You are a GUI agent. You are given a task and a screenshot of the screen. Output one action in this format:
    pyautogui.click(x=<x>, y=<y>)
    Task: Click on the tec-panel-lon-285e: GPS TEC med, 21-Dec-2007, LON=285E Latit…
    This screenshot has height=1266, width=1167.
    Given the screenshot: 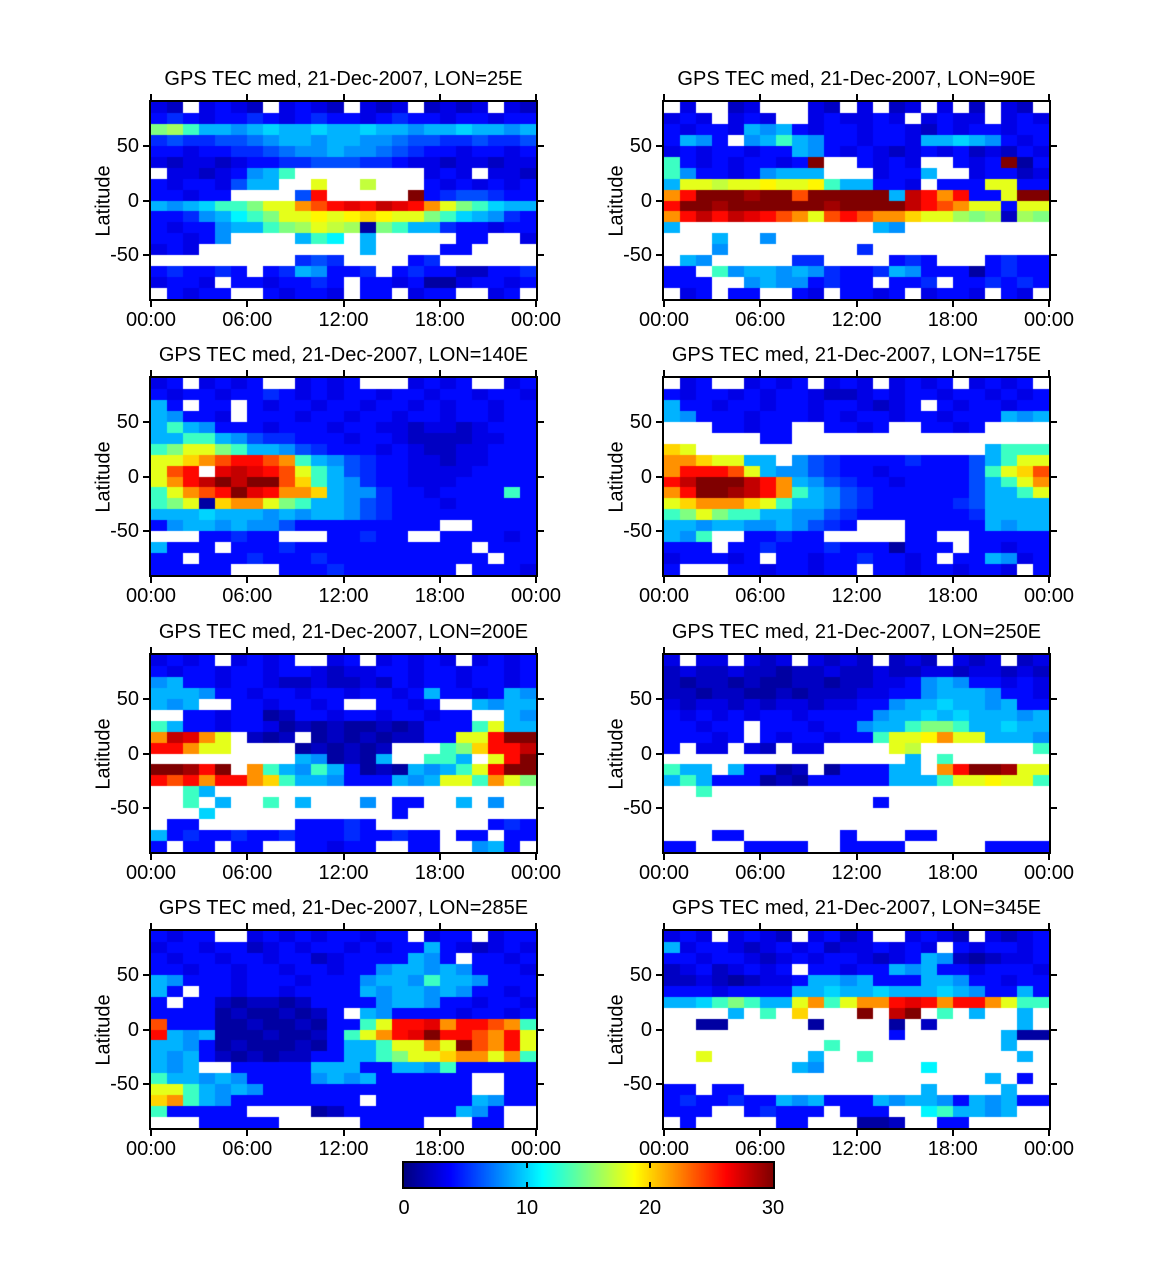 What is the action you would take?
    pyautogui.click(x=327, y=1028)
    